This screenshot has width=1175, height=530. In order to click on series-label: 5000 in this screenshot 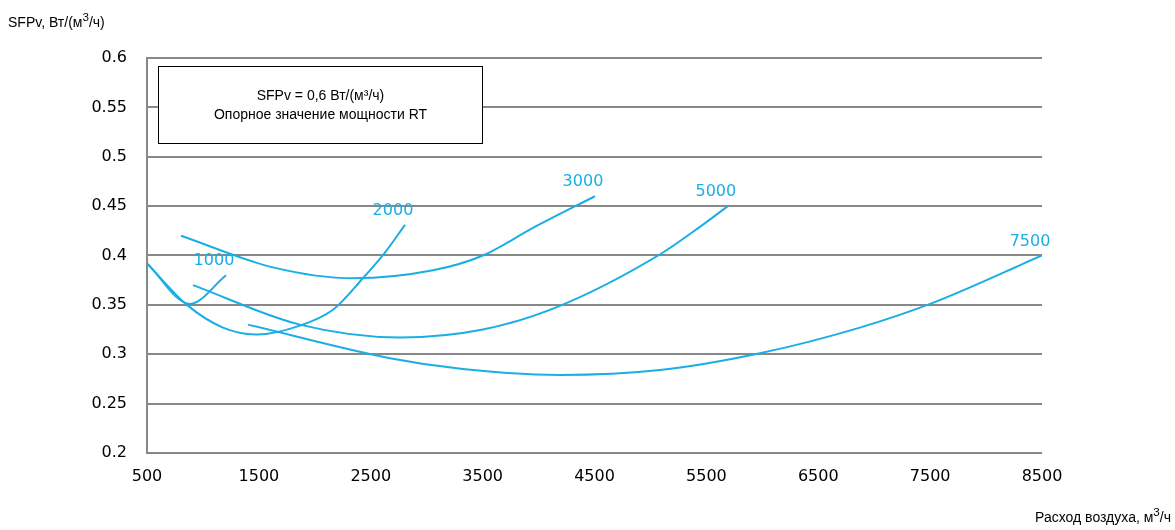, I will do `click(716, 191)`.